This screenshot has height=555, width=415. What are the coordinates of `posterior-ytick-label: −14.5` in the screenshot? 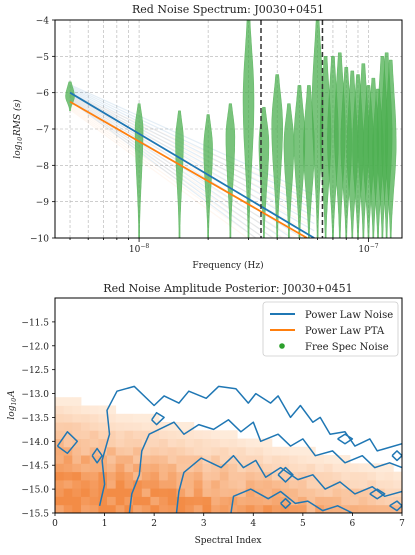 It's located at (35, 467).